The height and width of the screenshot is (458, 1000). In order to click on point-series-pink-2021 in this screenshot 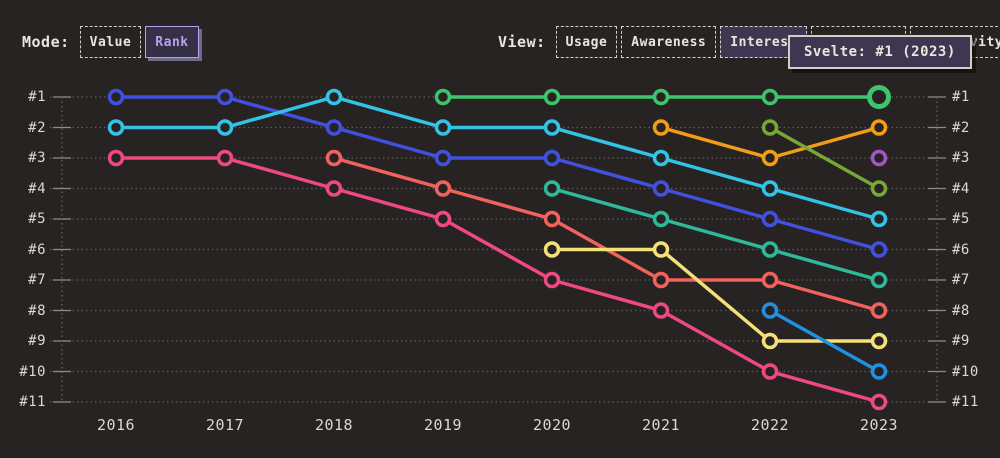, I will do `click(661, 310)`.